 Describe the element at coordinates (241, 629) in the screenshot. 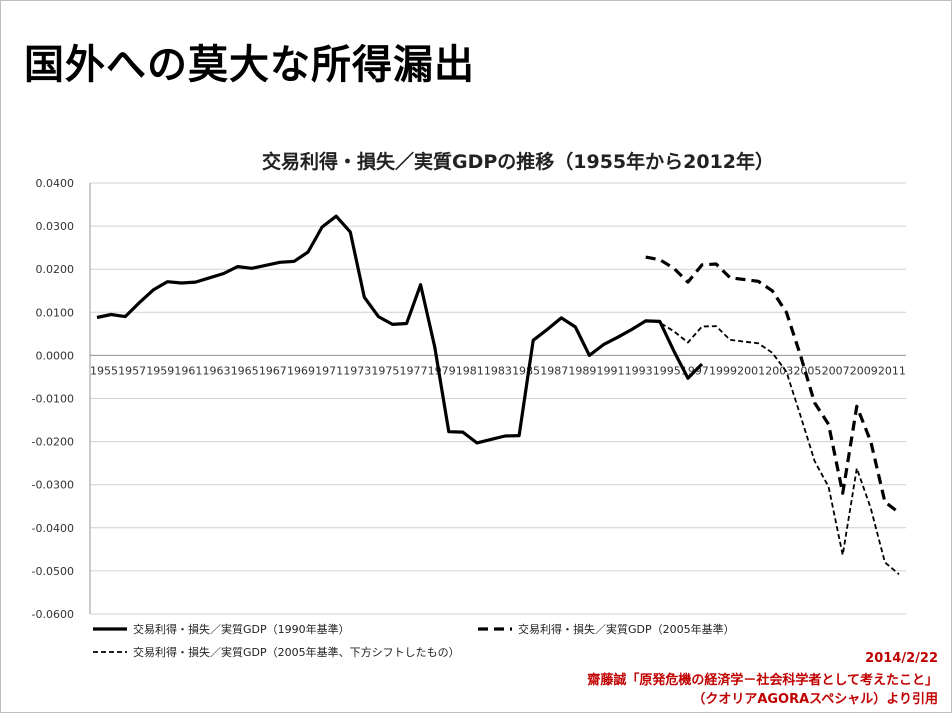

I see `legend-label-1: 交易利得・損失／実質GDP（1990年基準）` at that location.